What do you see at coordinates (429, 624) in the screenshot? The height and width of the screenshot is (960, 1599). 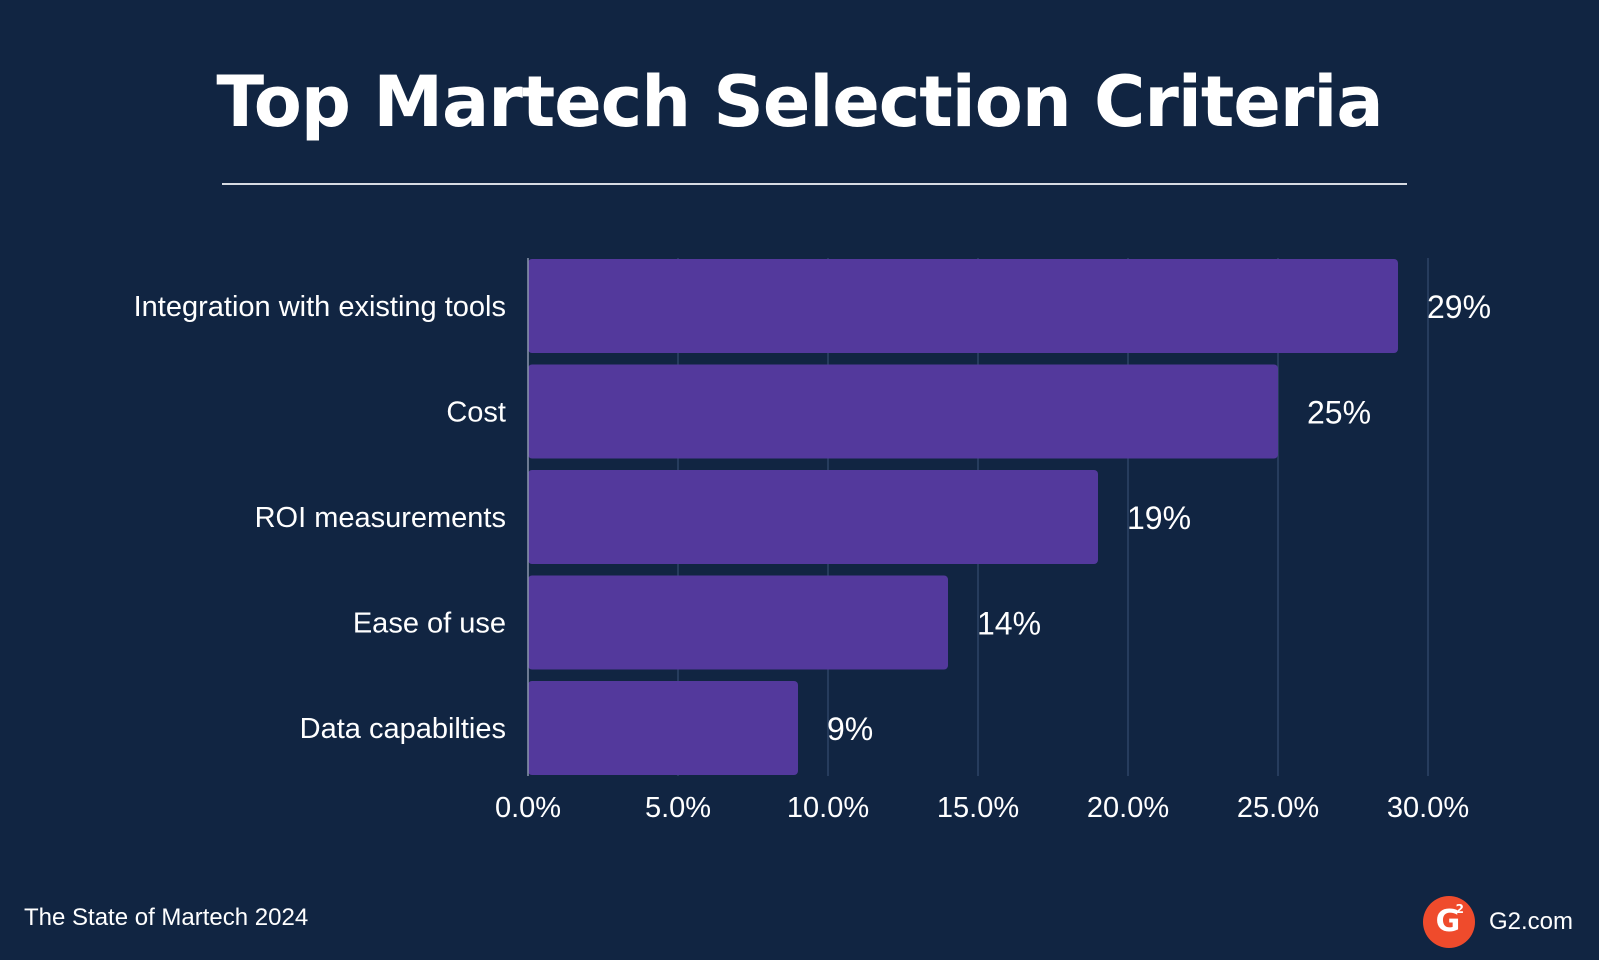 I see `category-label-3: Ease of use` at bounding box center [429, 624].